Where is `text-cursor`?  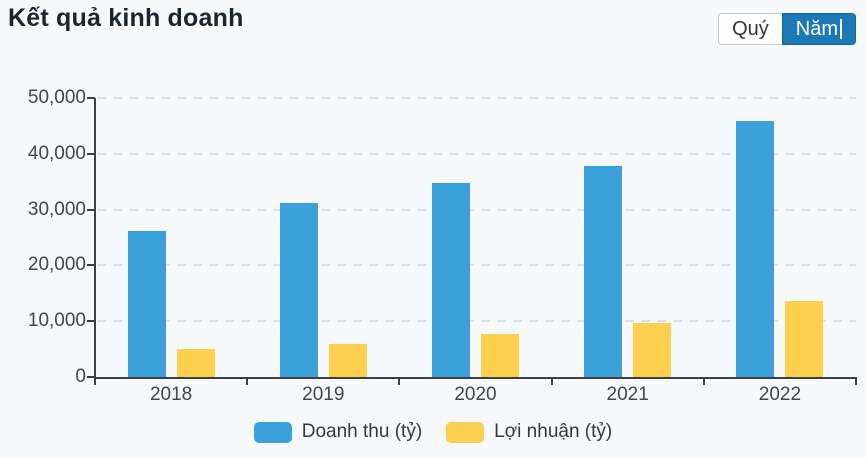
text-cursor is located at coordinates (841, 29).